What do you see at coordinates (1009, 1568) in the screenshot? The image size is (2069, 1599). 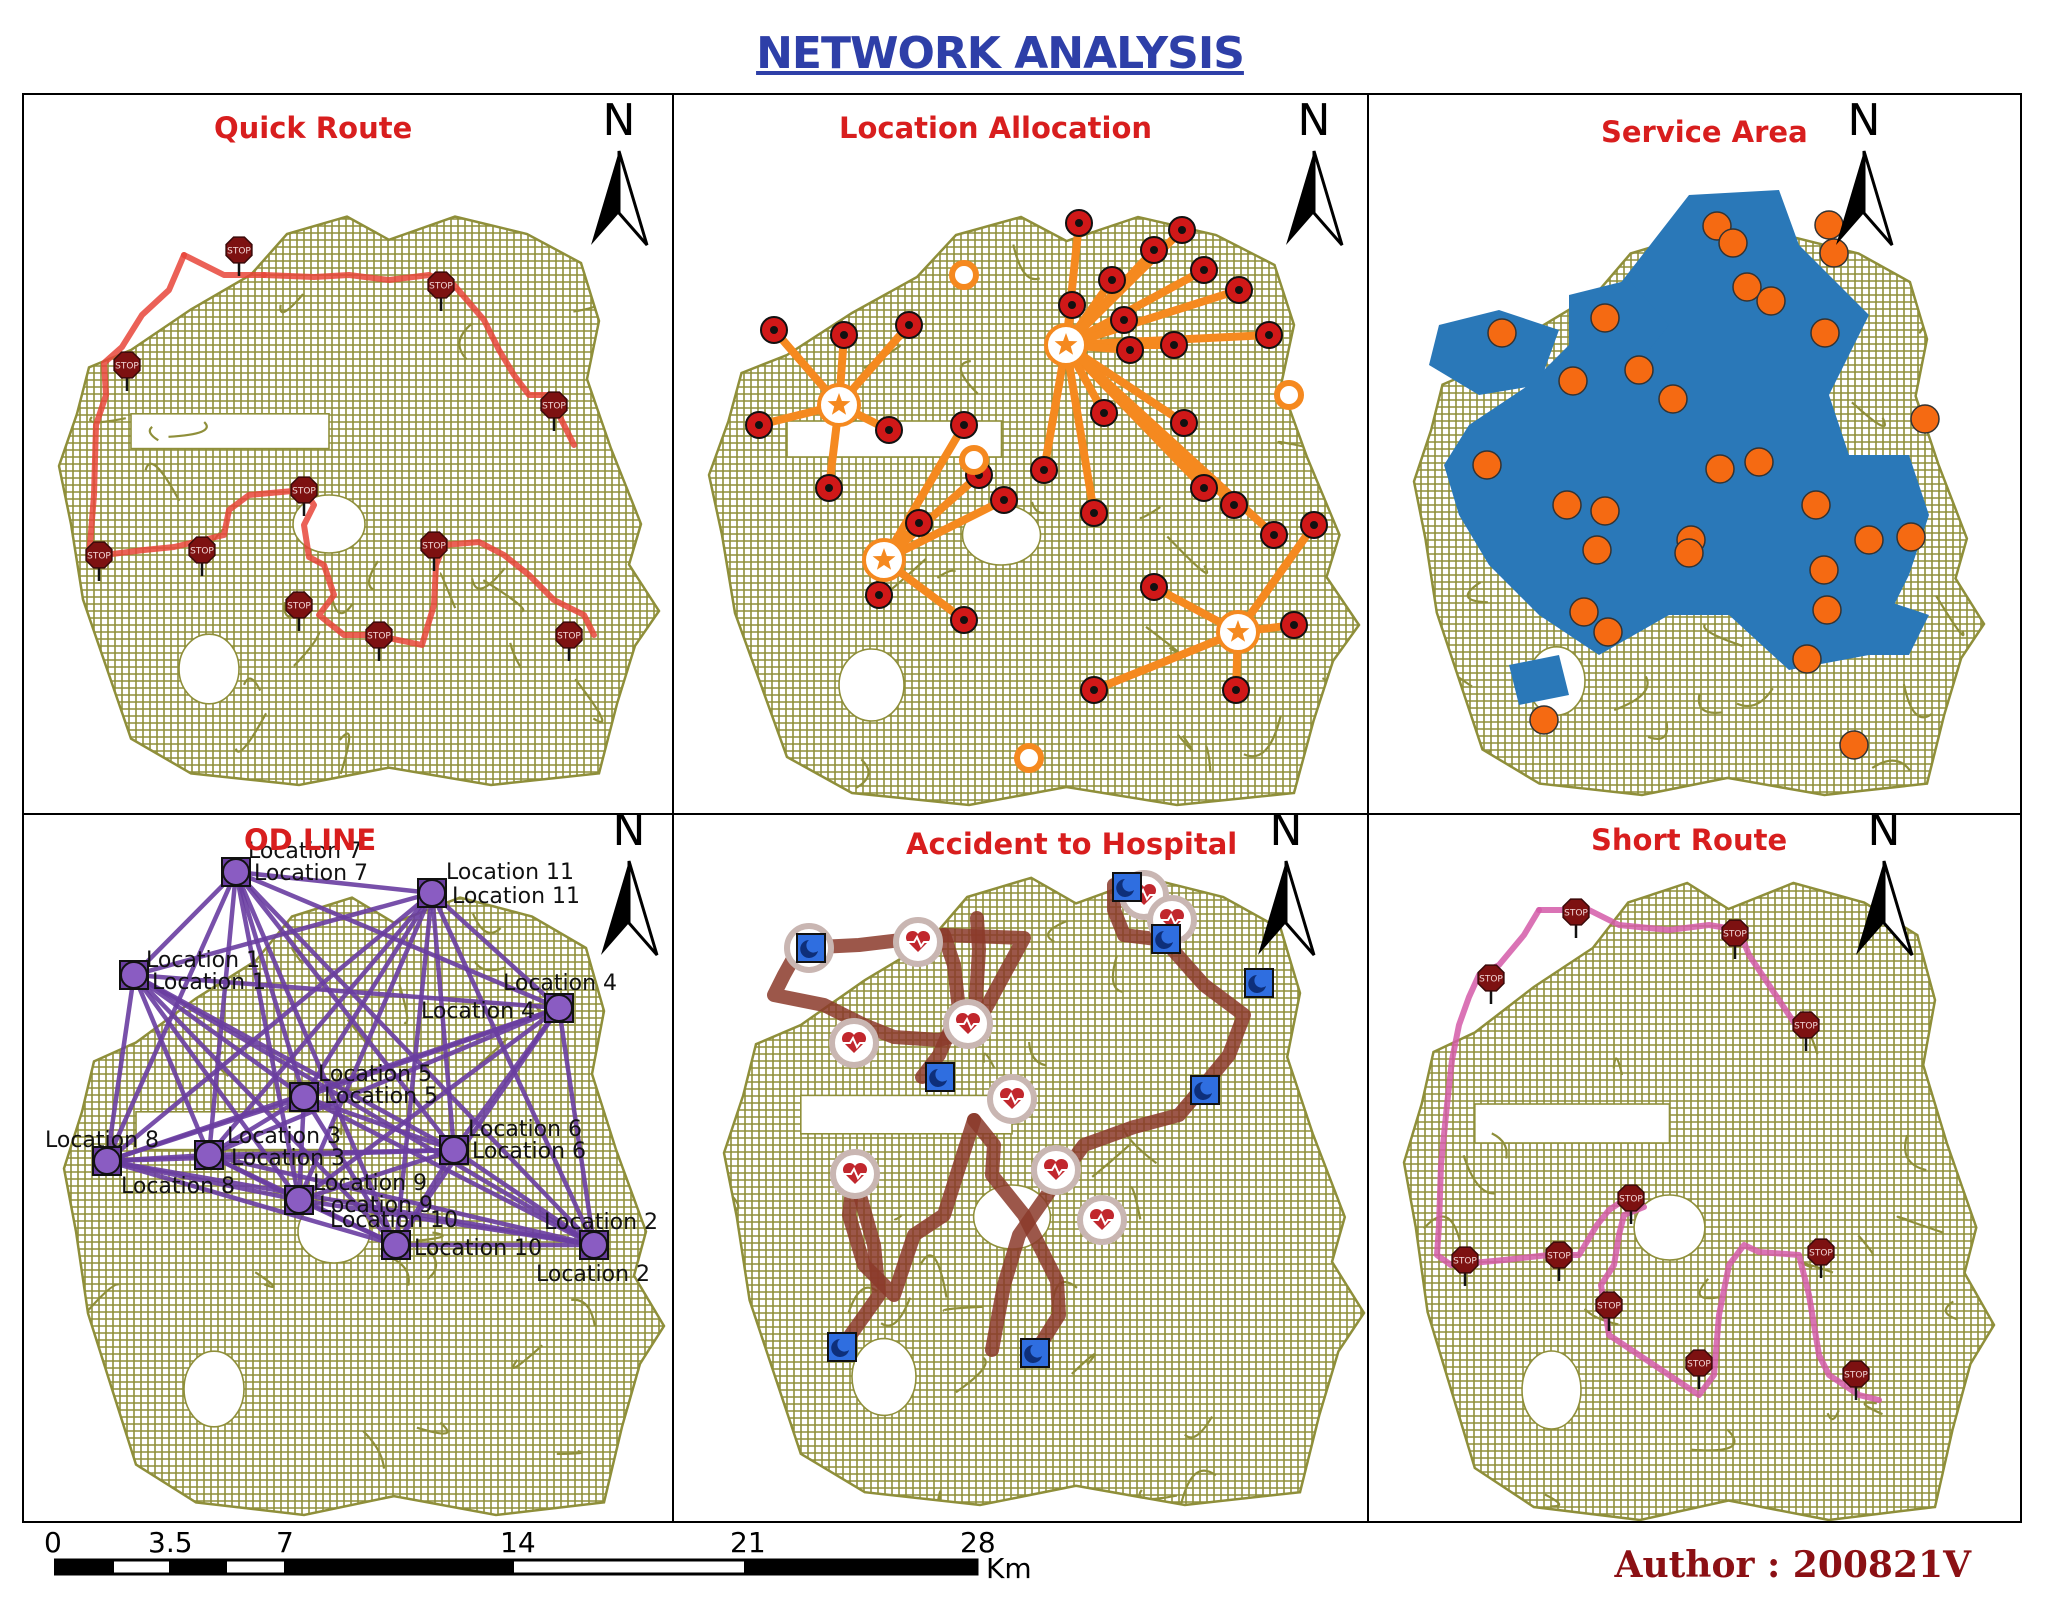 I see `scale-unit-label: Km` at bounding box center [1009, 1568].